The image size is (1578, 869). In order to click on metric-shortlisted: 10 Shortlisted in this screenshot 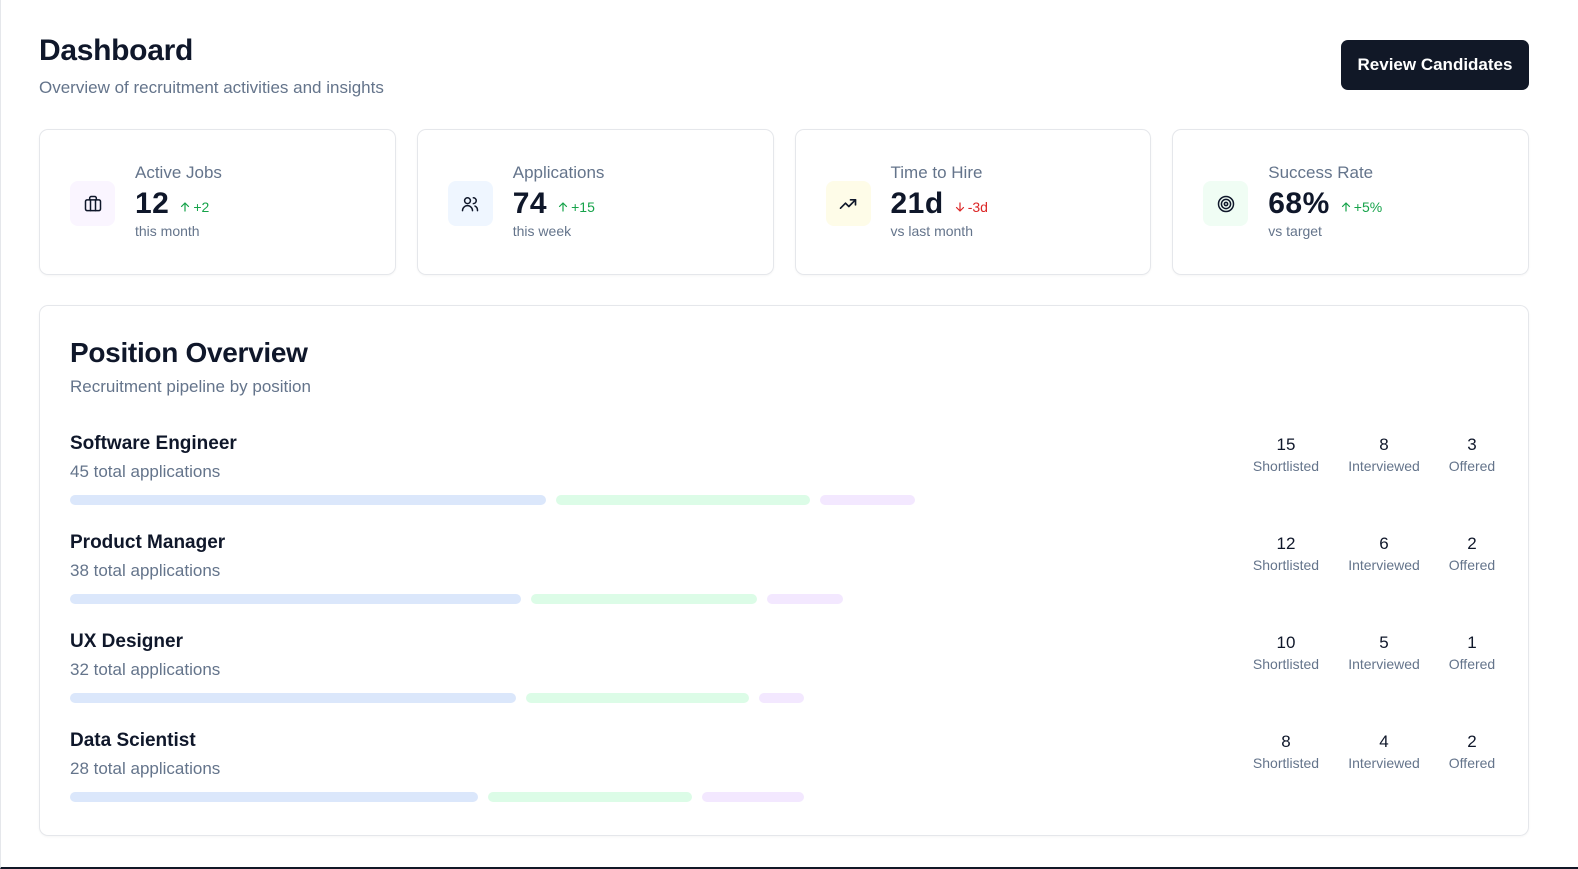, I will do `click(1286, 652)`.